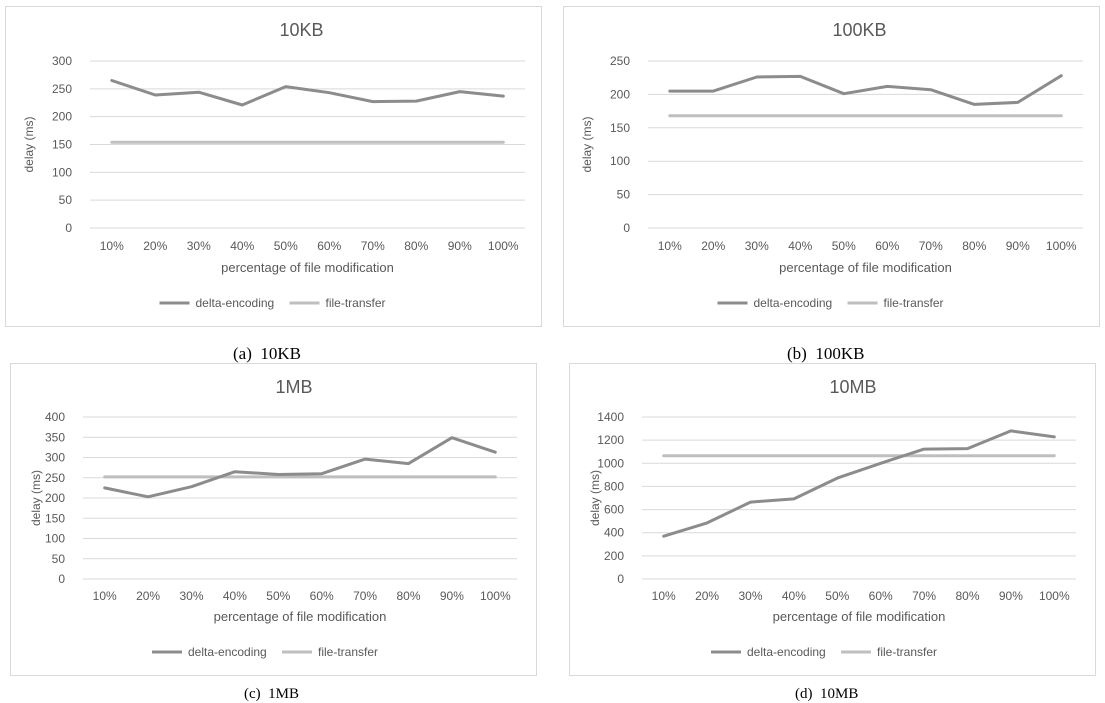  I want to click on caption-c: (c) 1MB, so click(271, 694).